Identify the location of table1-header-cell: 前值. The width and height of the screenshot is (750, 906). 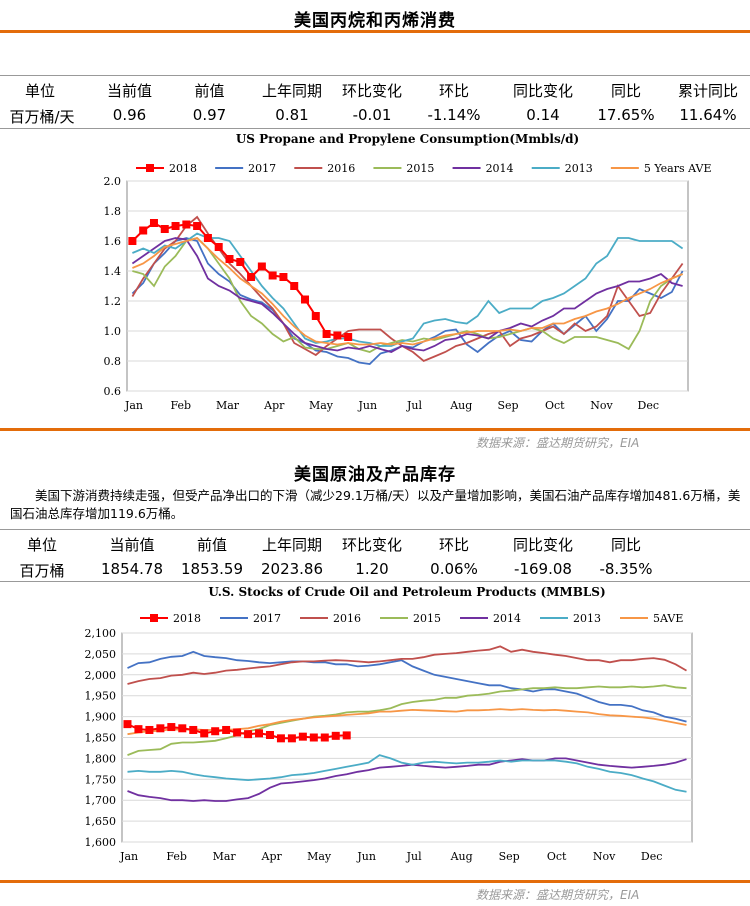
(209, 91).